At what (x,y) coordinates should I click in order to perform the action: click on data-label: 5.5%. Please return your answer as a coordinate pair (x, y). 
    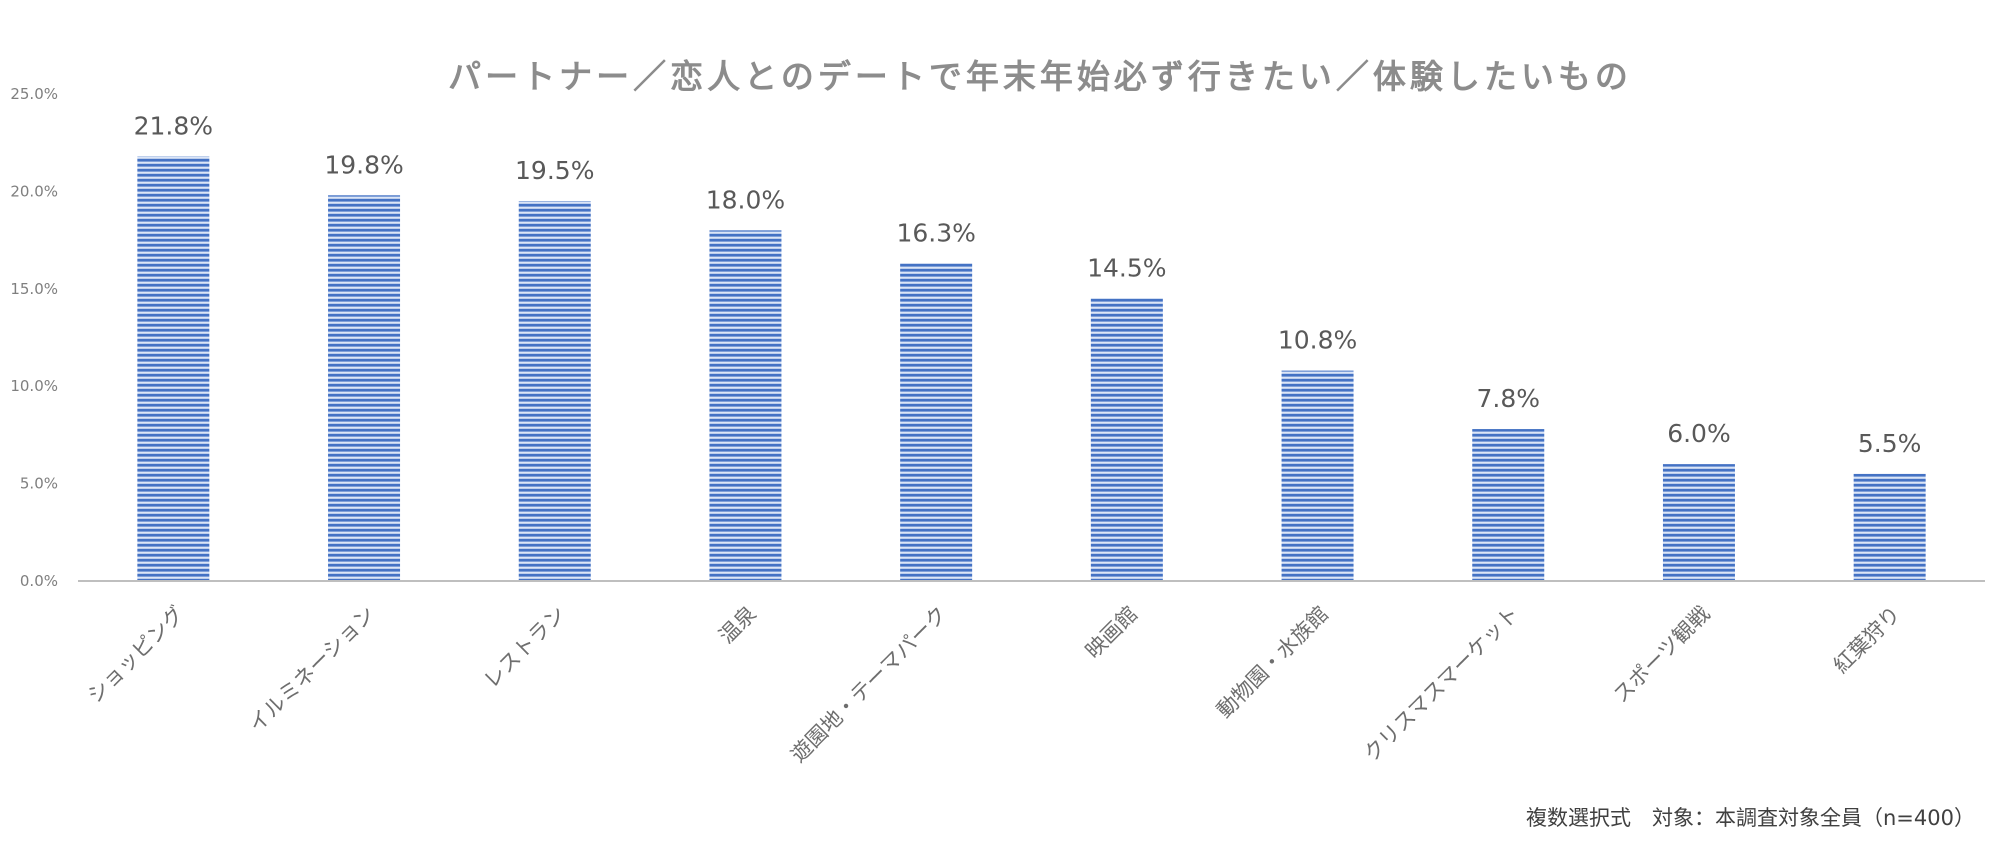
    Looking at the image, I should click on (1890, 443).